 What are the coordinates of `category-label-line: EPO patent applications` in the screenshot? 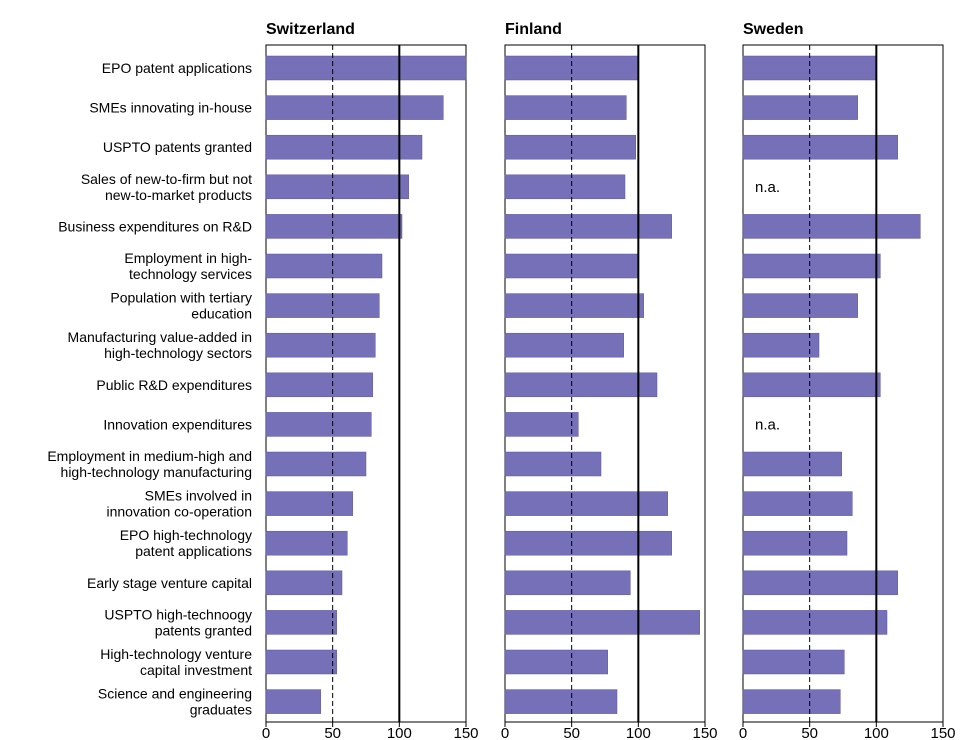 It's located at (177, 68).